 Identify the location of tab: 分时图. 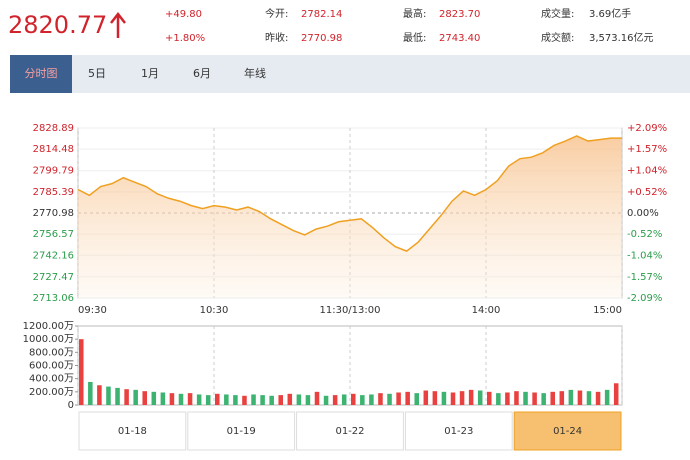
(41, 73).